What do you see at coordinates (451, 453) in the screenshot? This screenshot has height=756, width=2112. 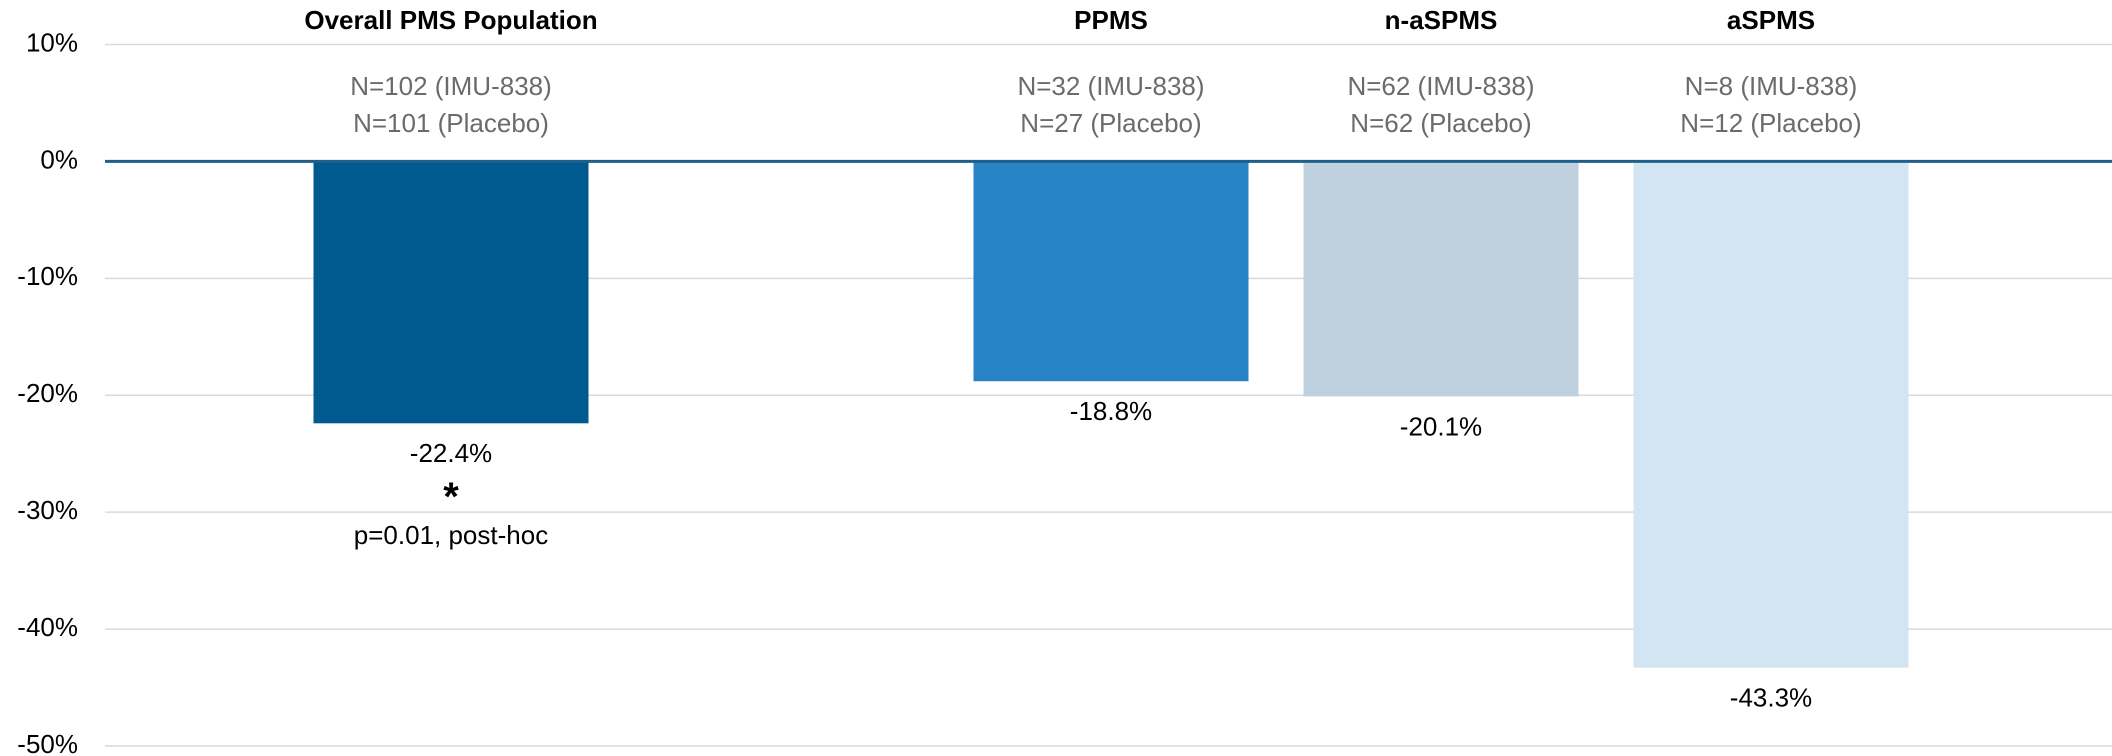 I see `value-label: -22.4%` at bounding box center [451, 453].